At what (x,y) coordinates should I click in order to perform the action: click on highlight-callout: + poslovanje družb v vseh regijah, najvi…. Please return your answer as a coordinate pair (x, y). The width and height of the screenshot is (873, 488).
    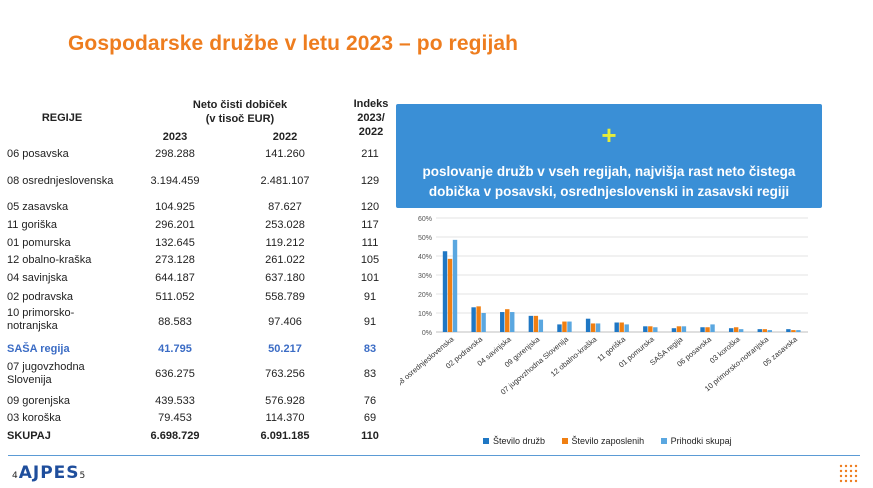
    Looking at the image, I should click on (609, 156).